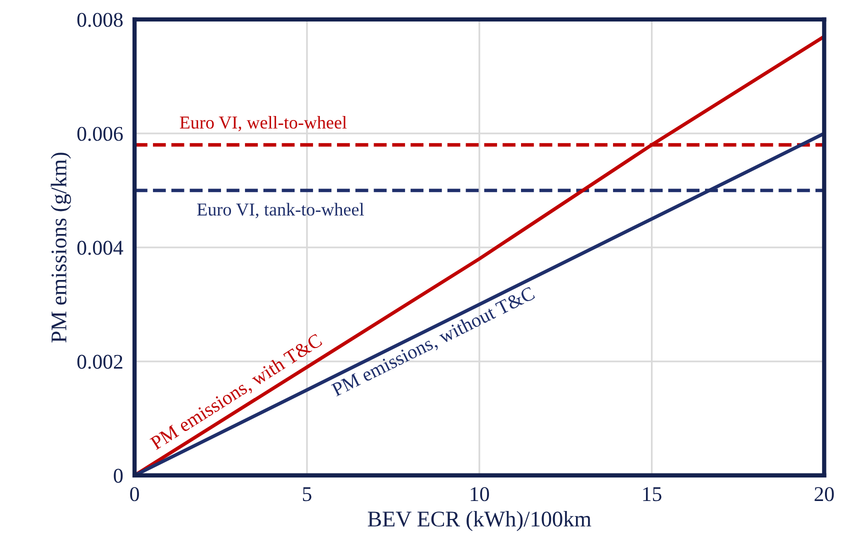 The width and height of the screenshot is (841, 556). I want to click on y-tick-label: 0, so click(118, 475).